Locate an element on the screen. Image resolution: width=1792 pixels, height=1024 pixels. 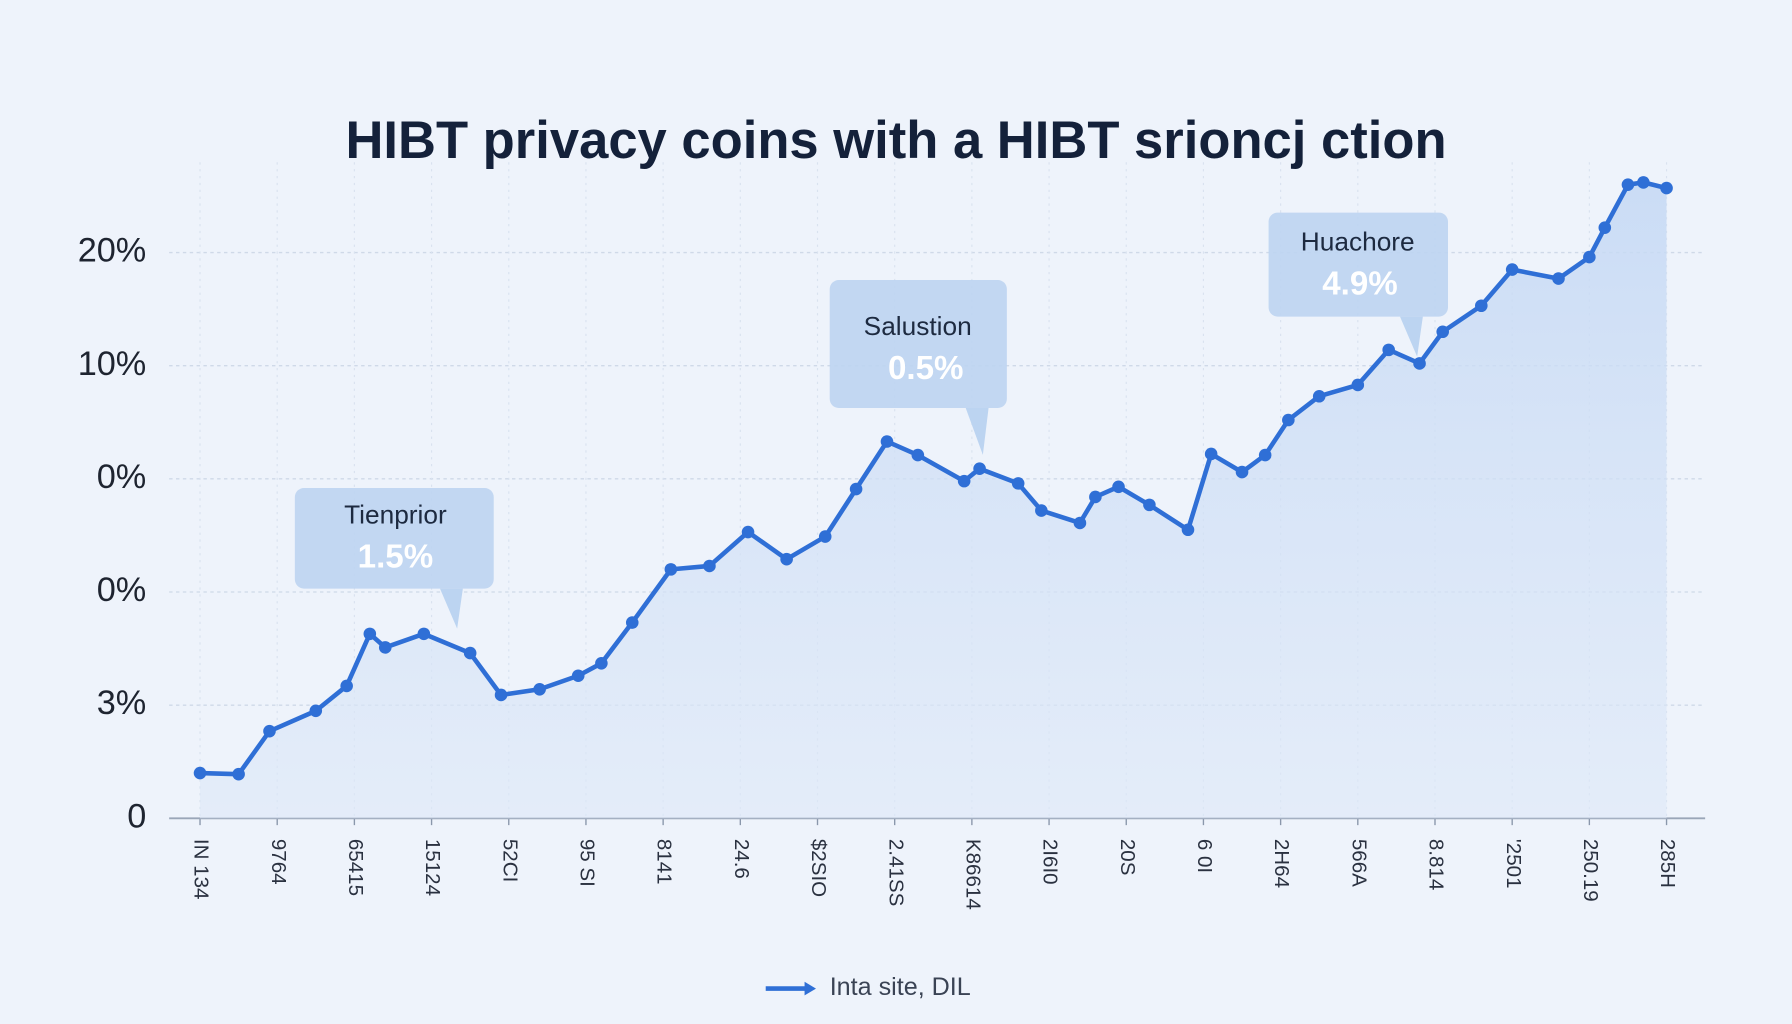
y-tick-label: 0 is located at coordinates (136, 816).